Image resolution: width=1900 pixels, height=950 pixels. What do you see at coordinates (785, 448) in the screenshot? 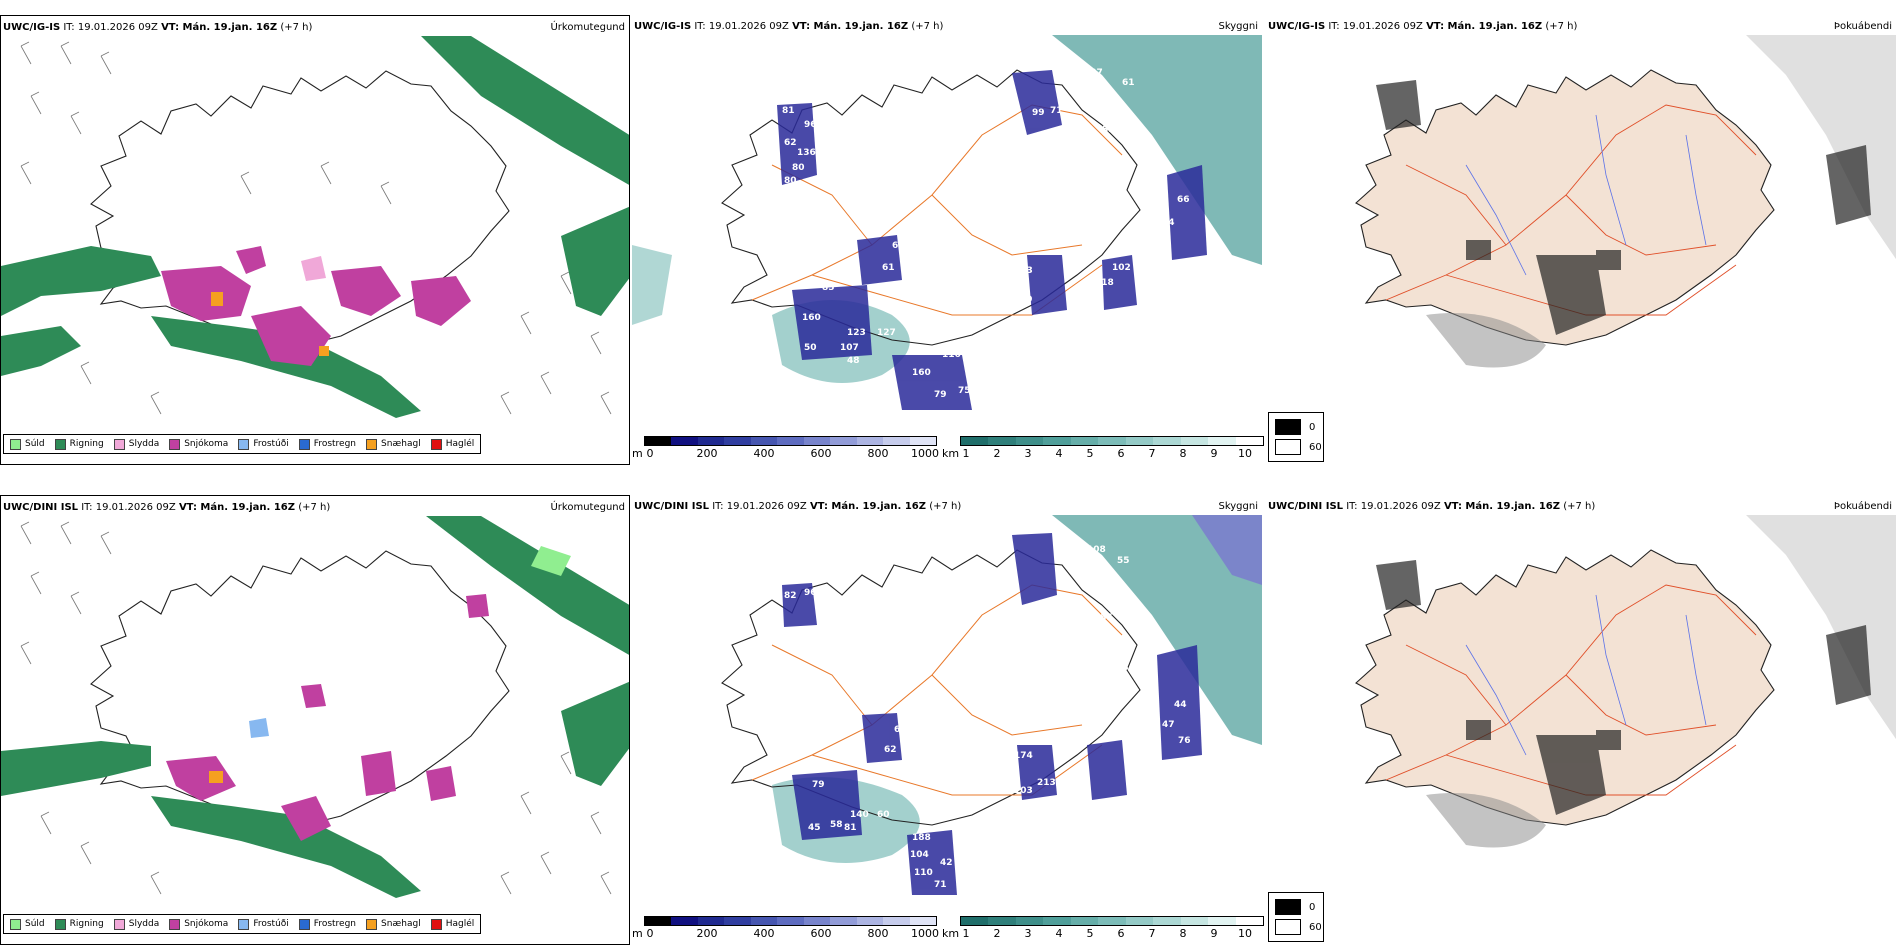
I see `height-colorbar-row1: m 0 200 400 600 800 1000` at bounding box center [785, 448].